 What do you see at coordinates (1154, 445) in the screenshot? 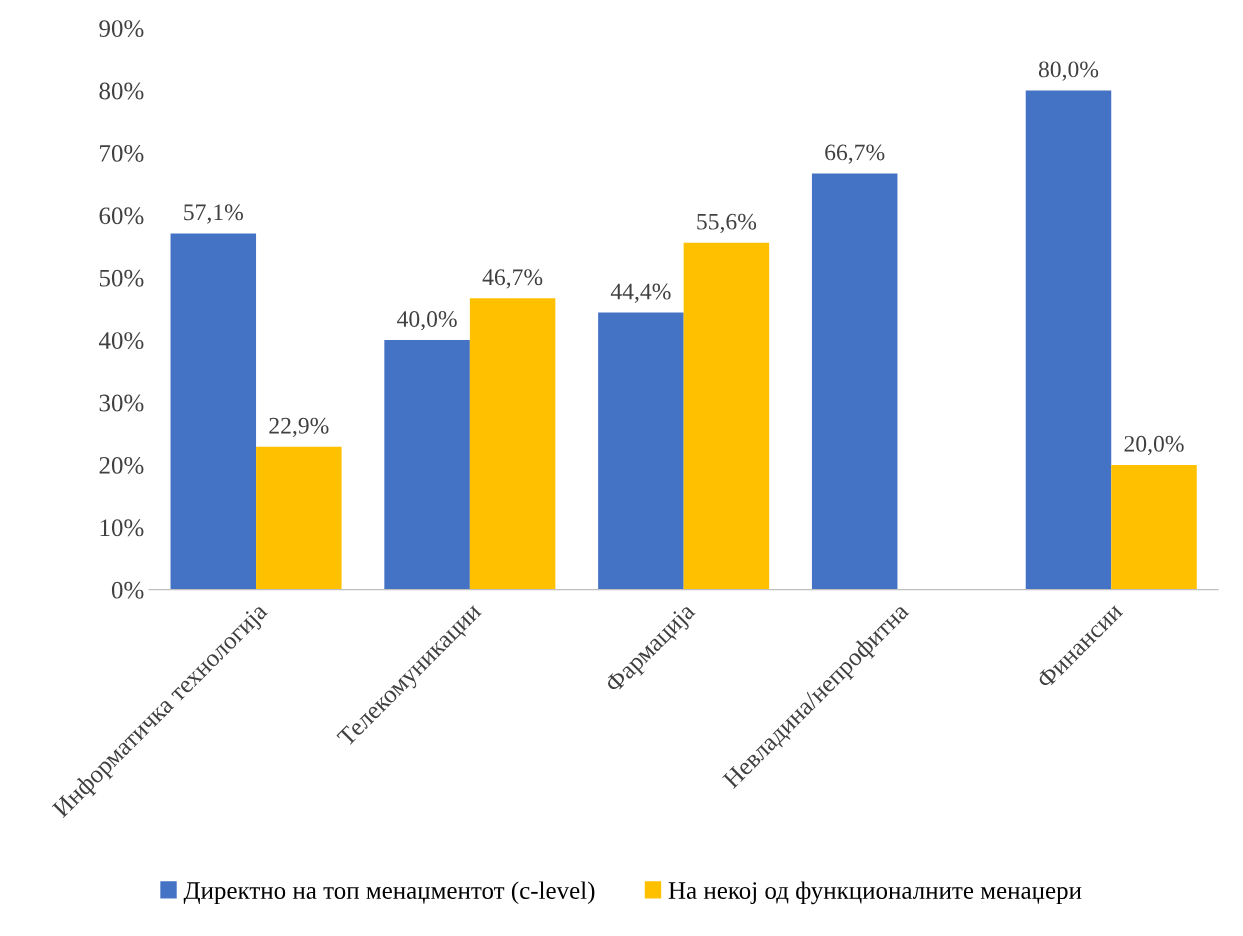
I see `data-label: 20,0%` at bounding box center [1154, 445].